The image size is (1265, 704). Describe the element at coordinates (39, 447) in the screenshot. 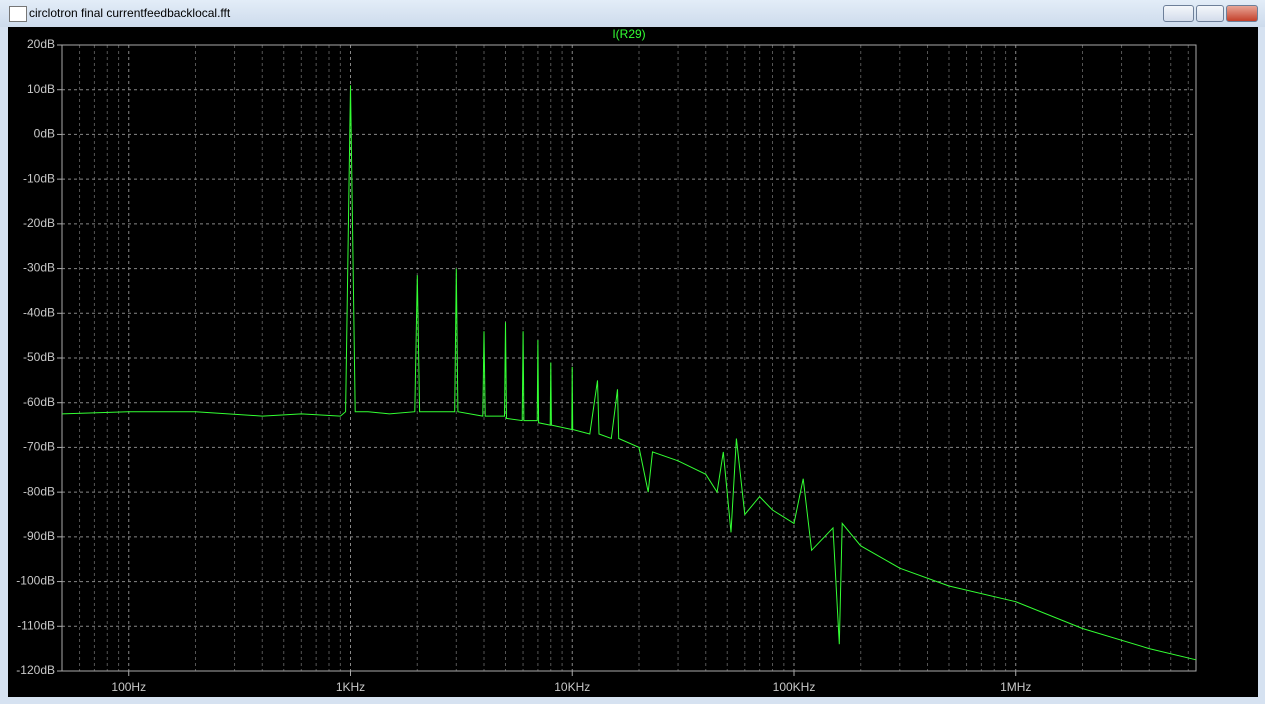

I see `y-tick-label: -70dB` at that location.